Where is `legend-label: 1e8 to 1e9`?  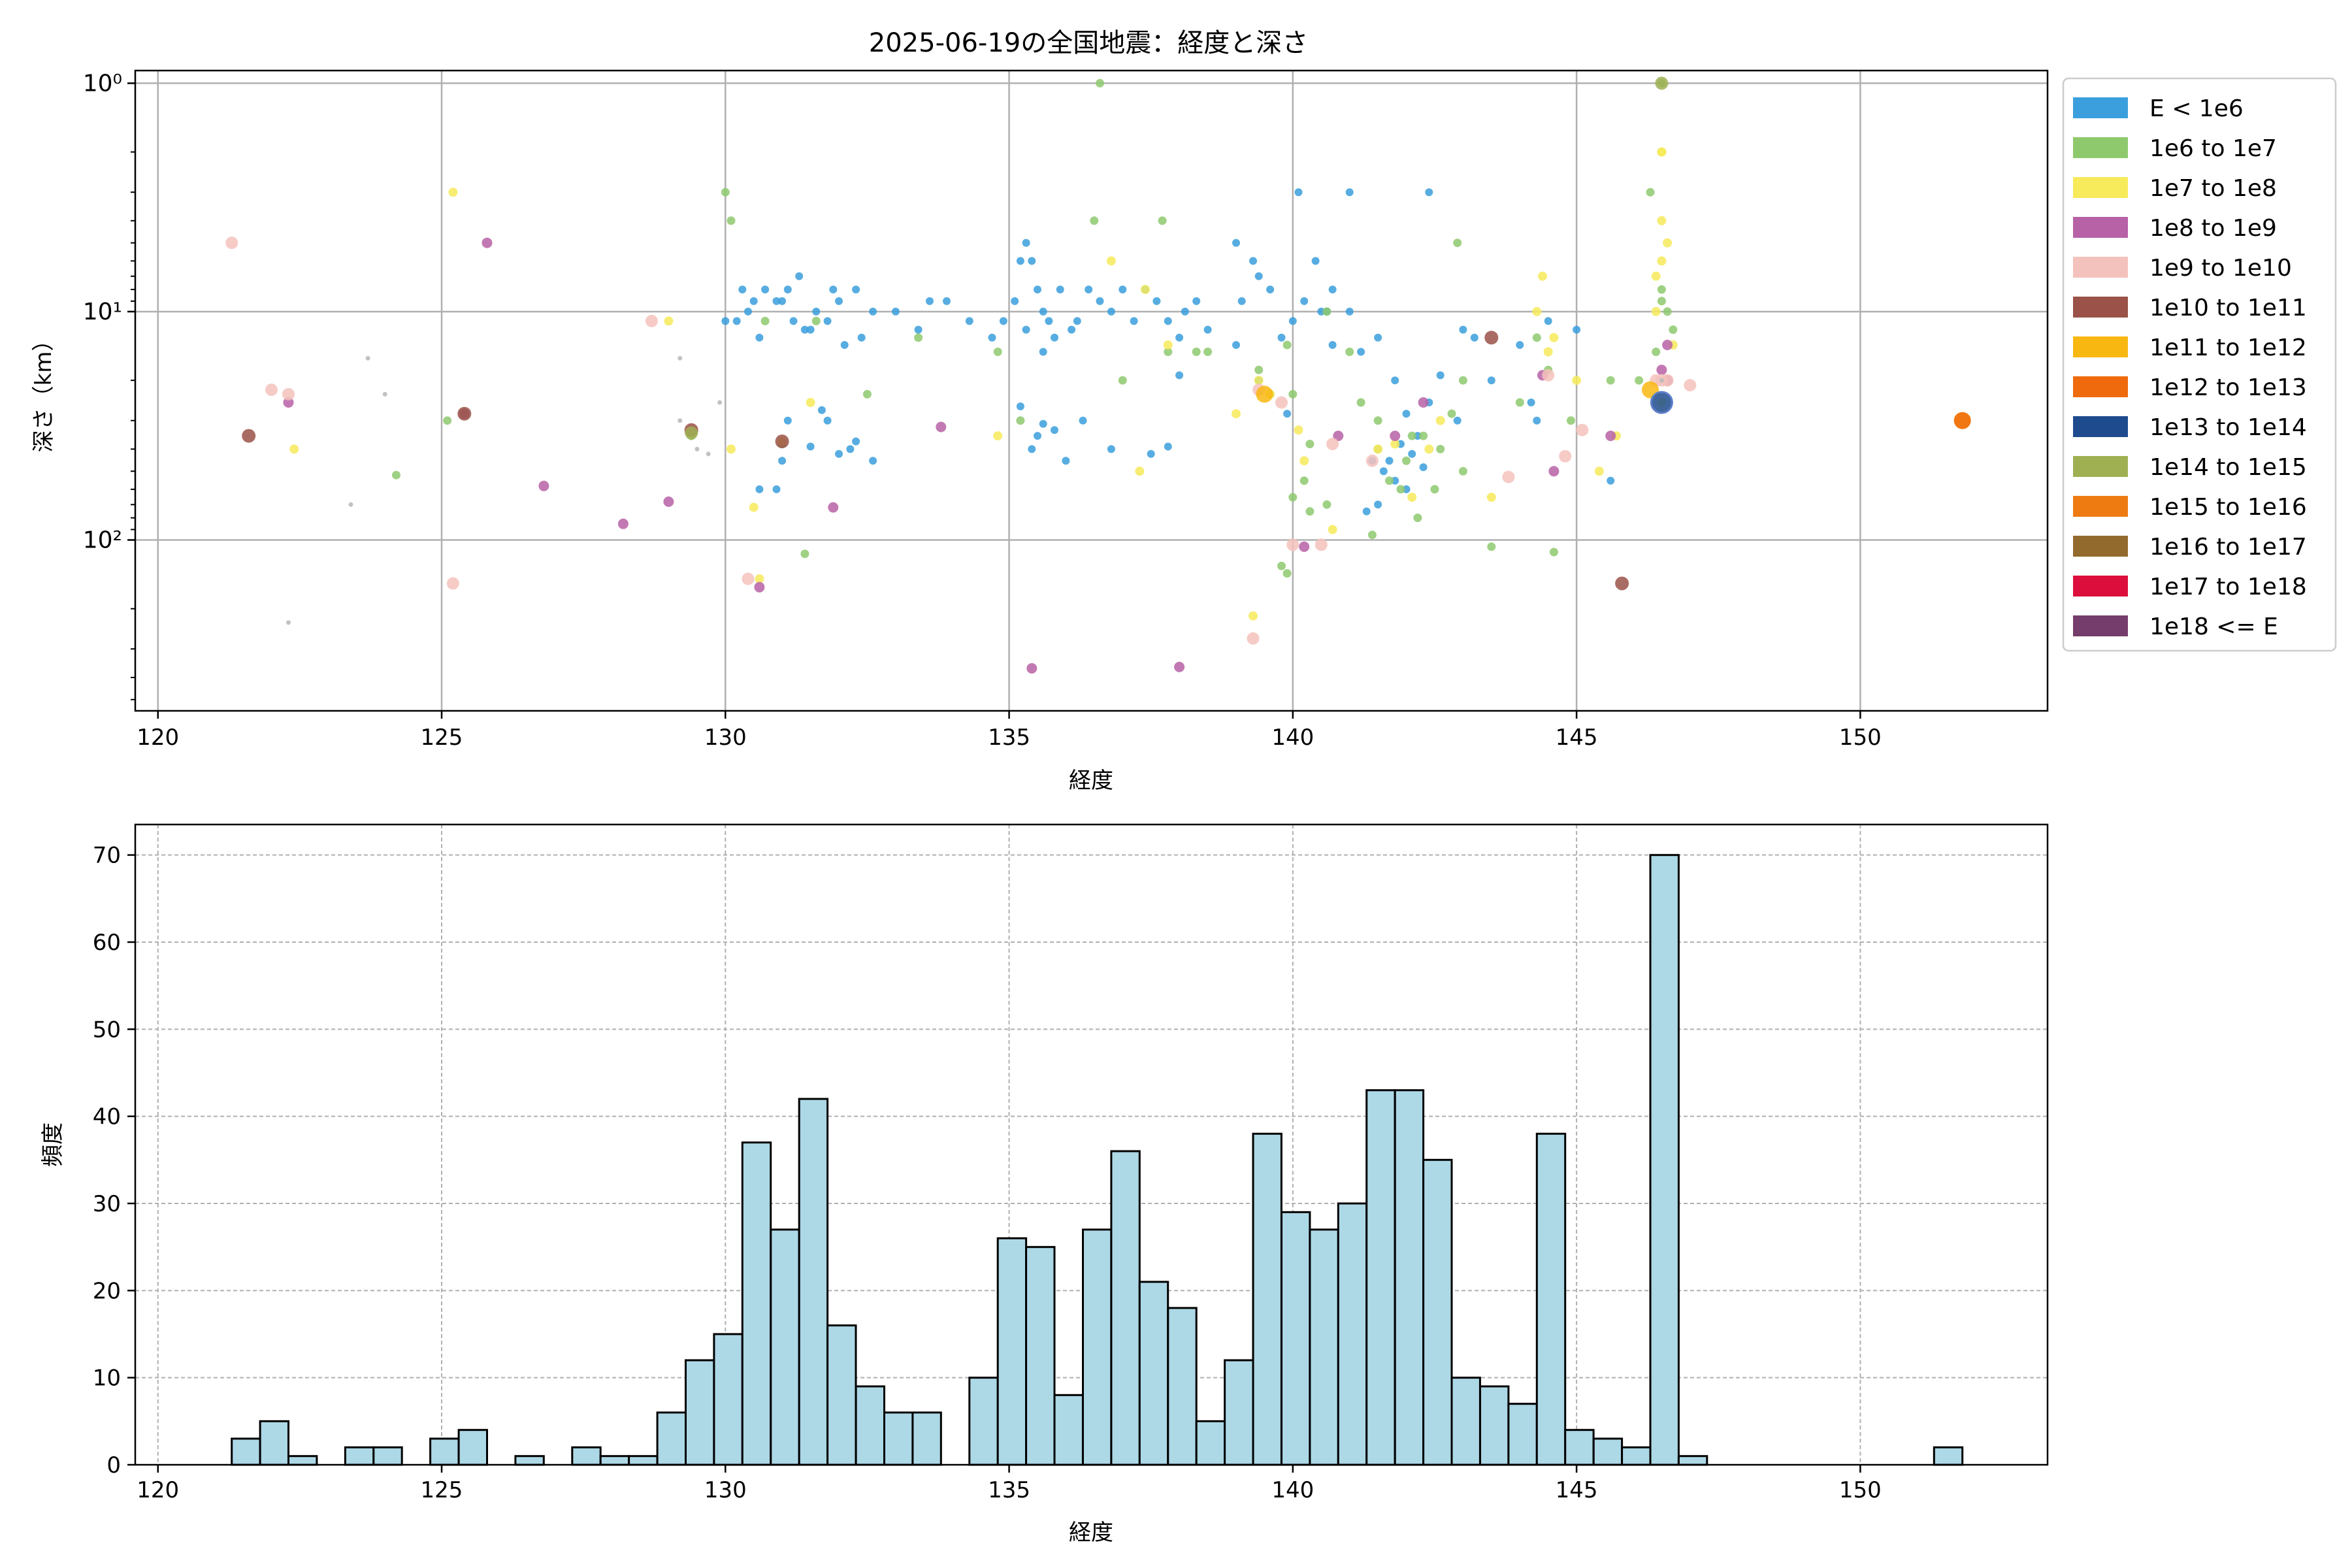
legend-label: 1e8 to 1e9 is located at coordinates (2213, 228).